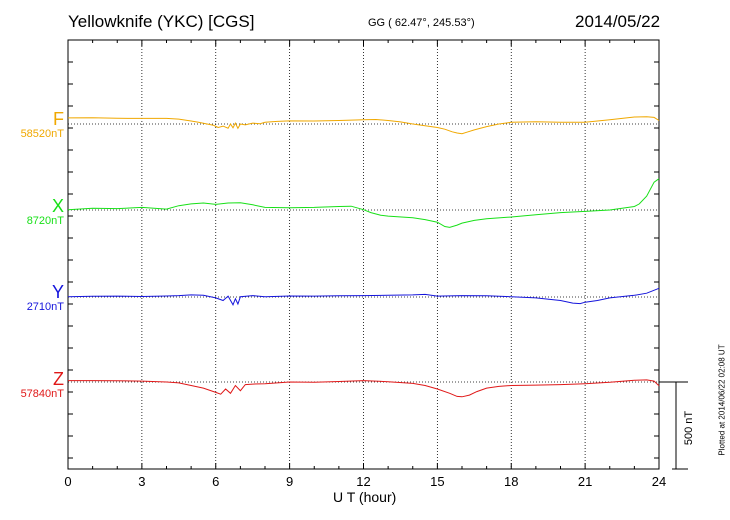 Image resolution: width=730 pixels, height=520 pixels. What do you see at coordinates (618, 21) in the screenshot?
I see `plot-date: 2014/05/22` at bounding box center [618, 21].